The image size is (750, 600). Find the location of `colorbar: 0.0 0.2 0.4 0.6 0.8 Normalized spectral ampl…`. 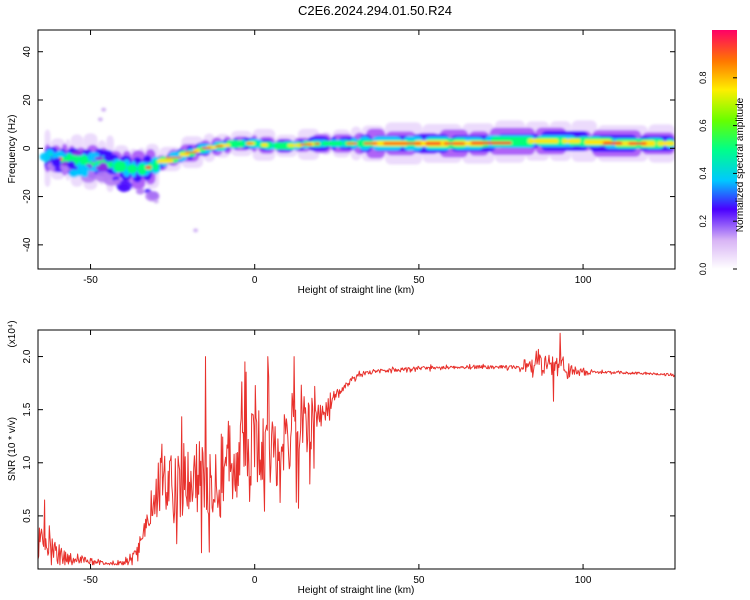

colorbar: 0.0 0.2 0.4 0.6 0.8 Normalized spectral ampl… is located at coordinates (722, 152).